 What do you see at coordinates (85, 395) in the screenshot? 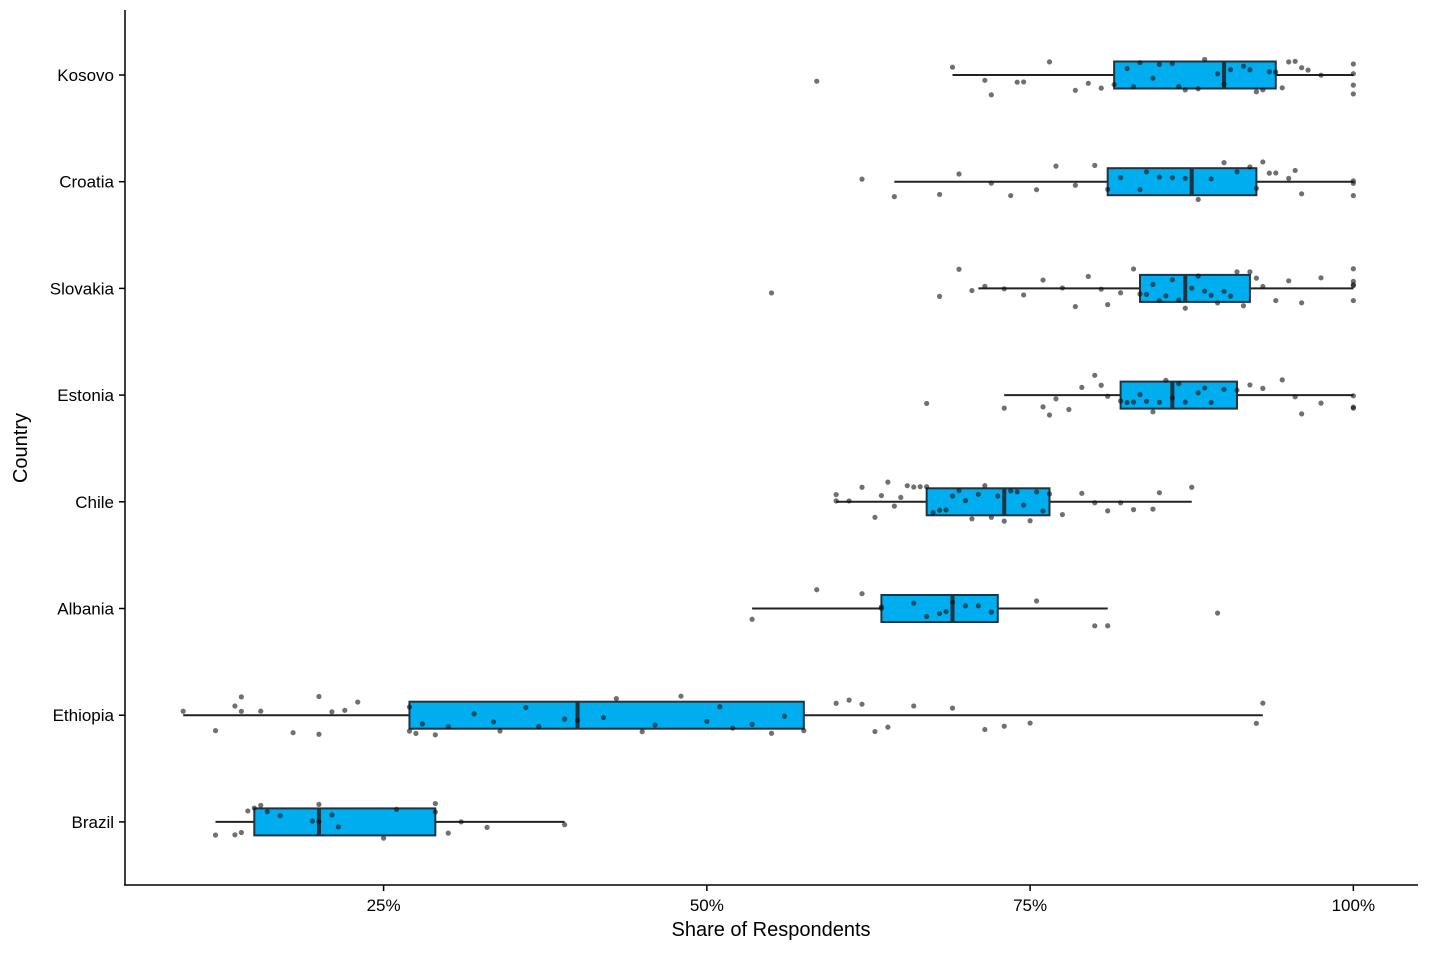
I see `y-tick-label: Estonia` at bounding box center [85, 395].